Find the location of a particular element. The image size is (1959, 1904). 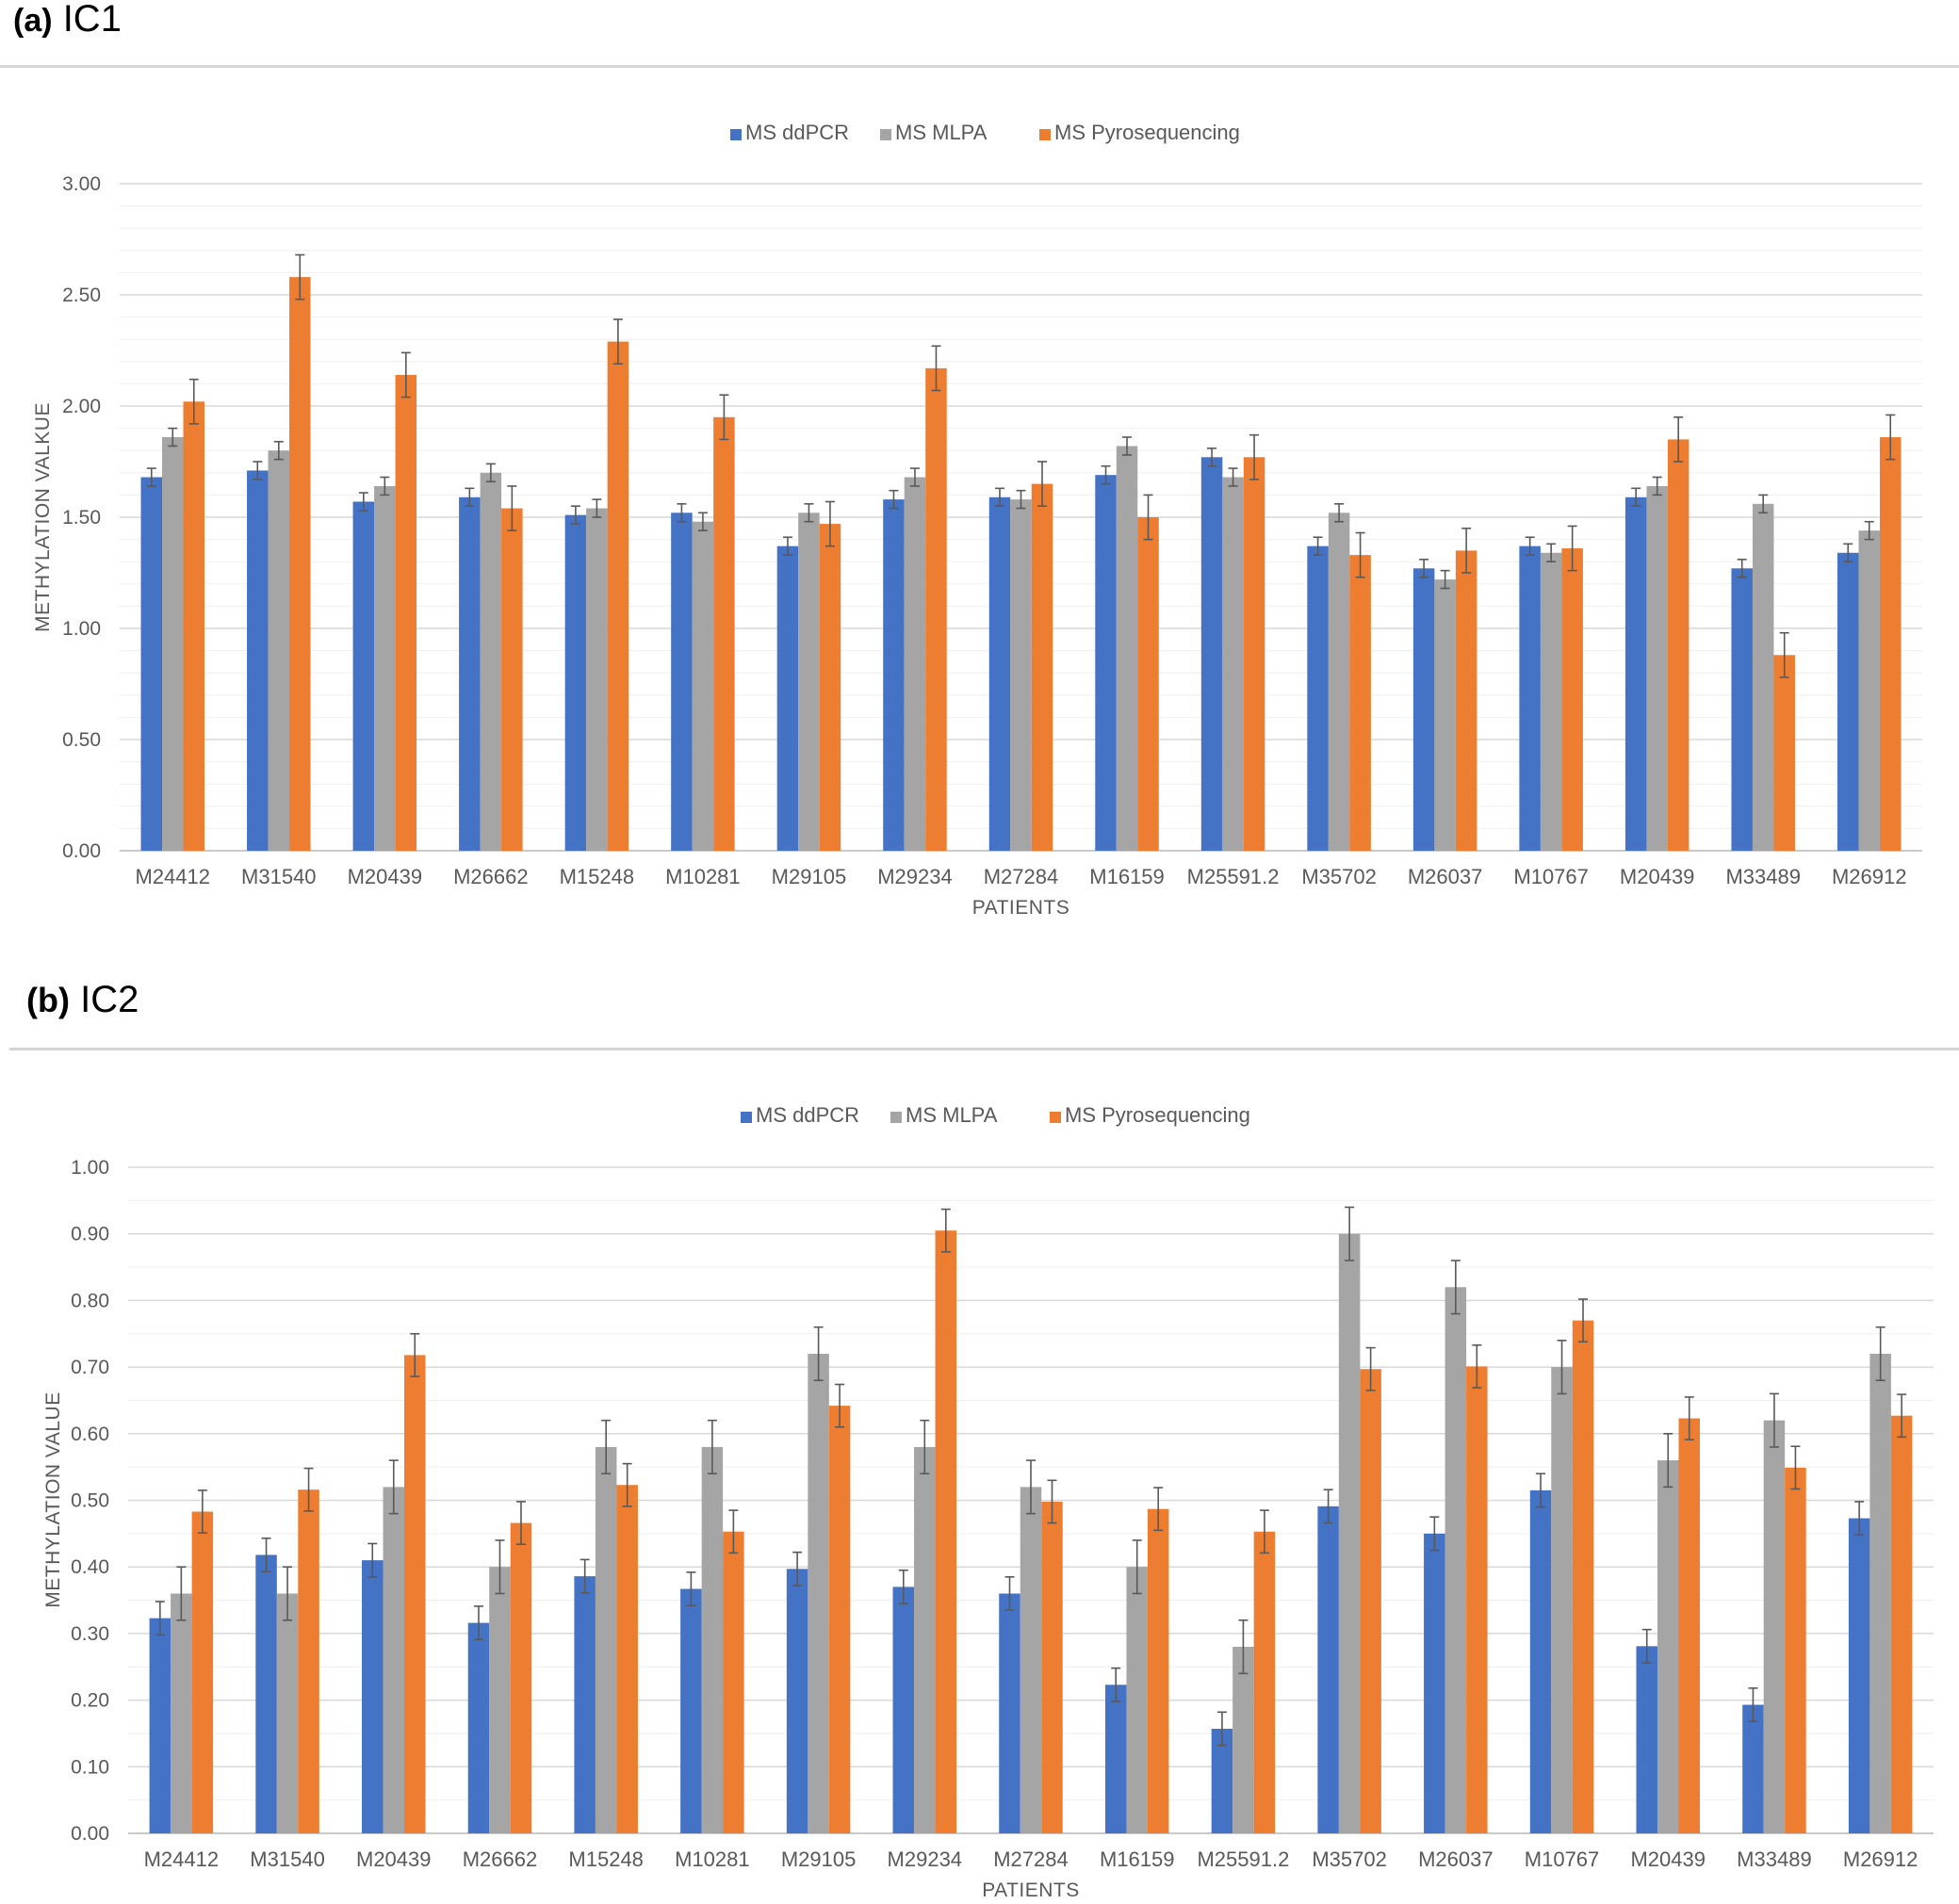

panel-a-letter: (a) is located at coordinates (33, 21).